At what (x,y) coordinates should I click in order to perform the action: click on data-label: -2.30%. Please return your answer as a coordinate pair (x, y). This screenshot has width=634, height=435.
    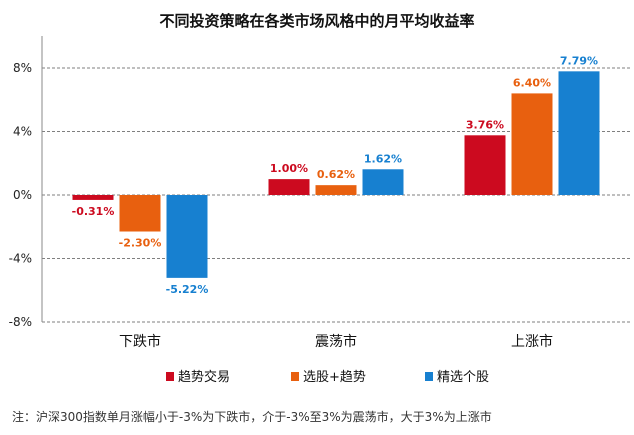
    Looking at the image, I should click on (140, 243).